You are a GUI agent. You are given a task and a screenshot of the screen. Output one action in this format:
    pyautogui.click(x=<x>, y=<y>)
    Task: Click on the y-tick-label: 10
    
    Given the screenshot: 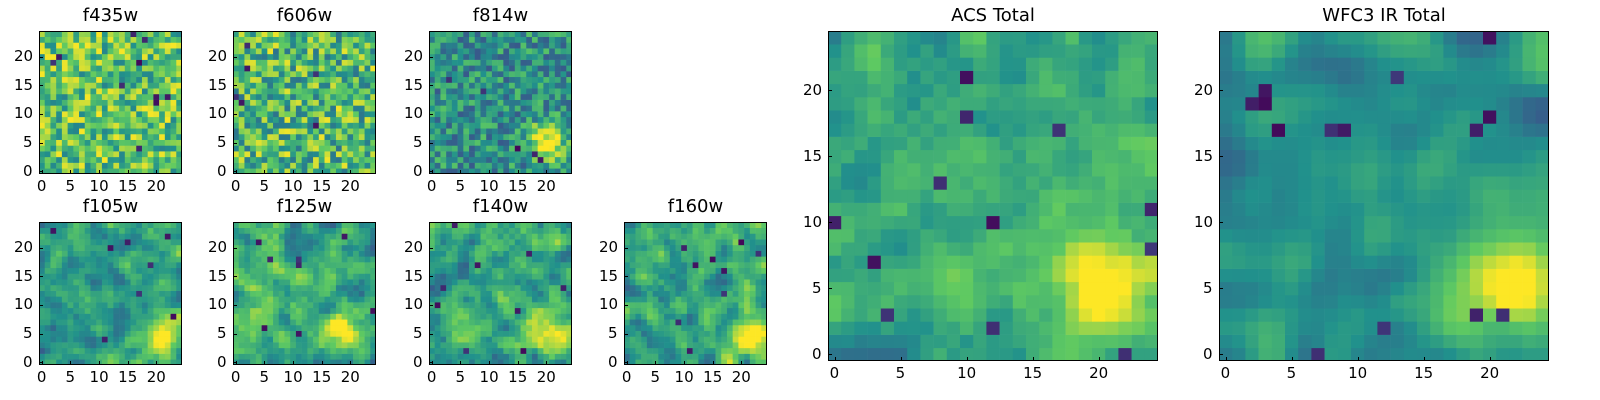 What is the action you would take?
    pyautogui.click(x=414, y=113)
    